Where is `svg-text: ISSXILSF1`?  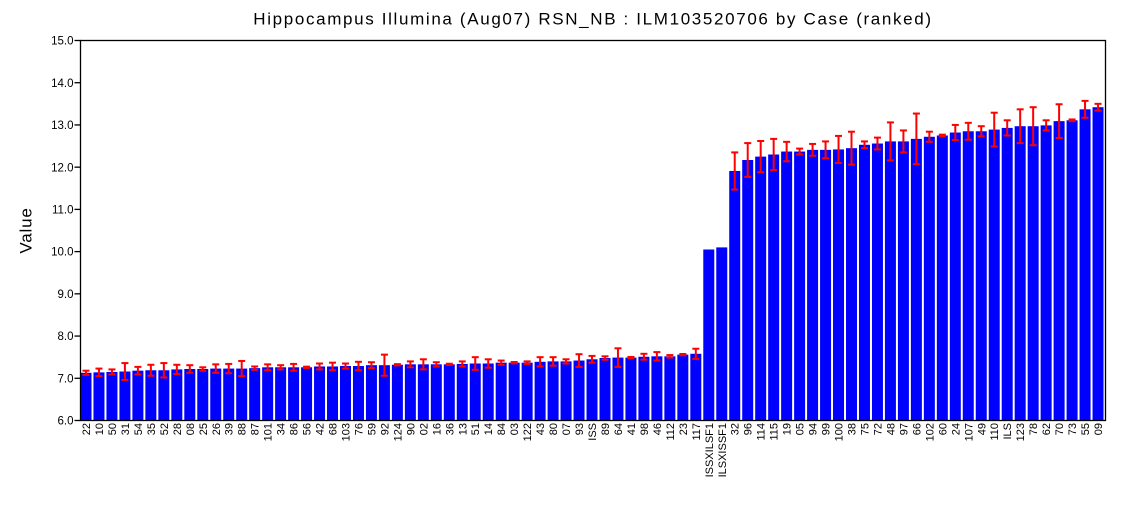
svg-text: ISSXILSF1 is located at coordinates (710, 450).